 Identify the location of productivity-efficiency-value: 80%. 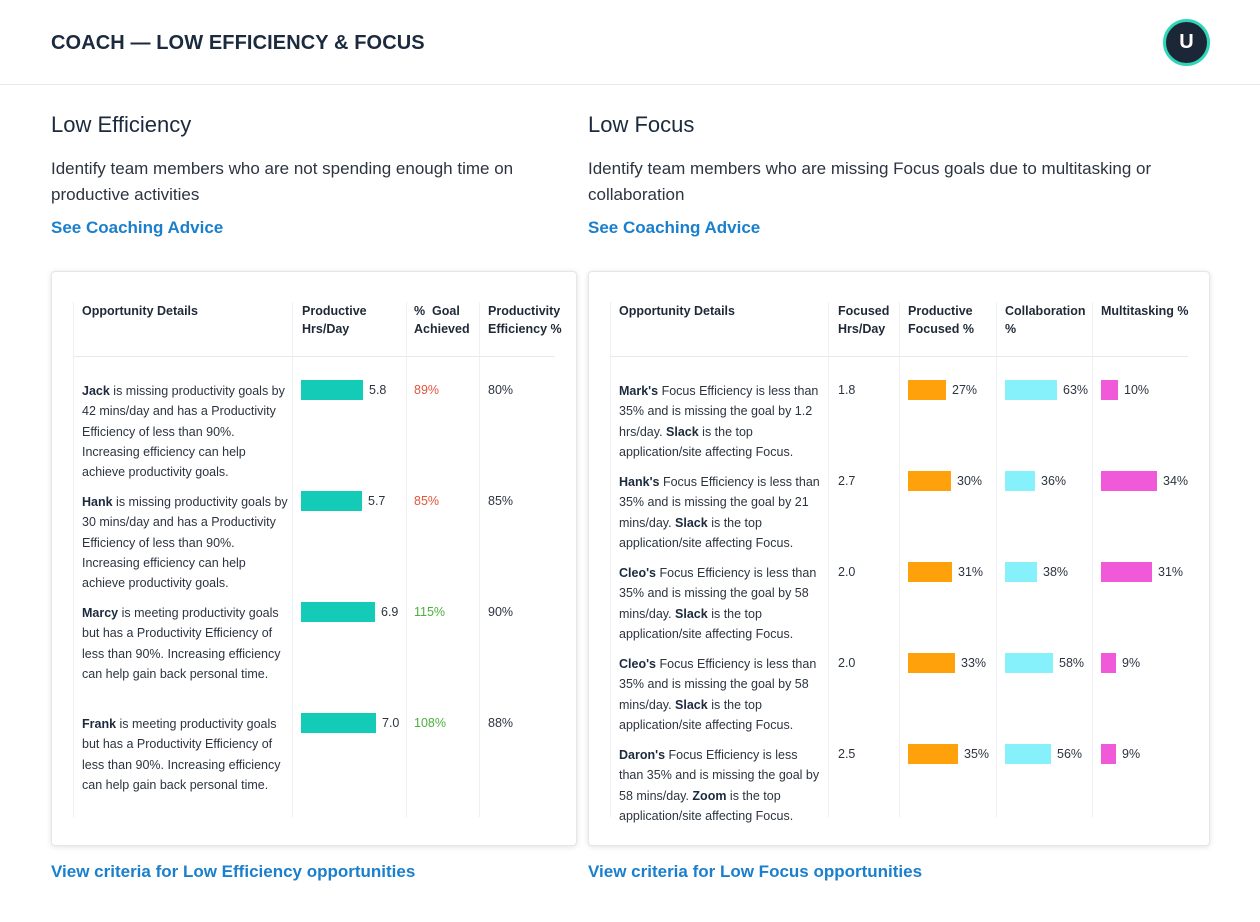
(501, 390).